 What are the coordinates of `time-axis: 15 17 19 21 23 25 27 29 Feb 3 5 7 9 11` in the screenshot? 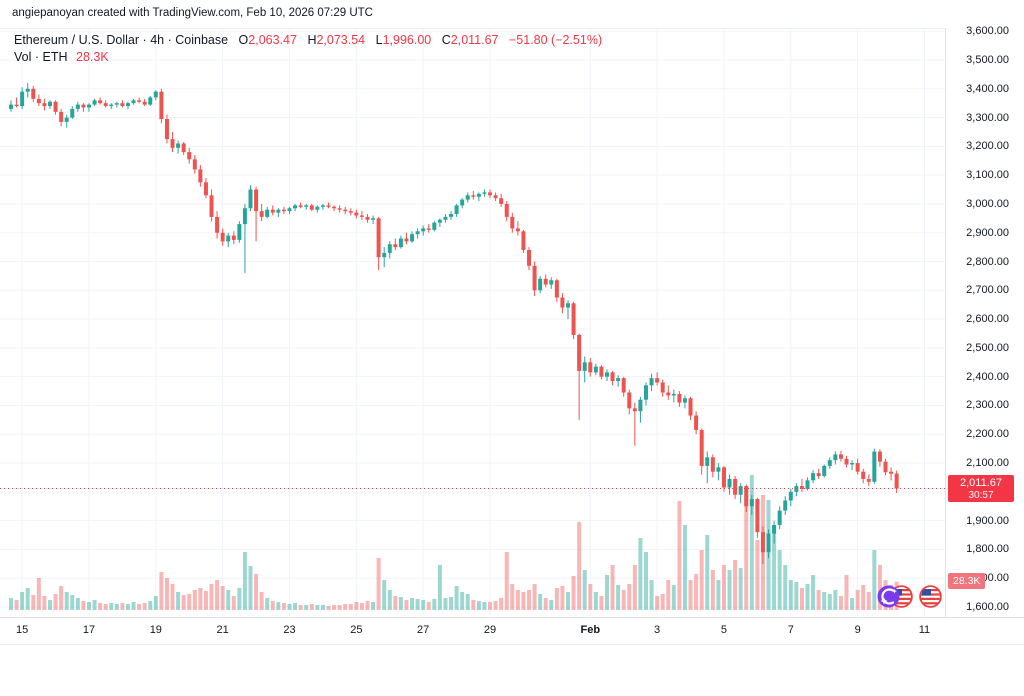 It's located at (512, 631).